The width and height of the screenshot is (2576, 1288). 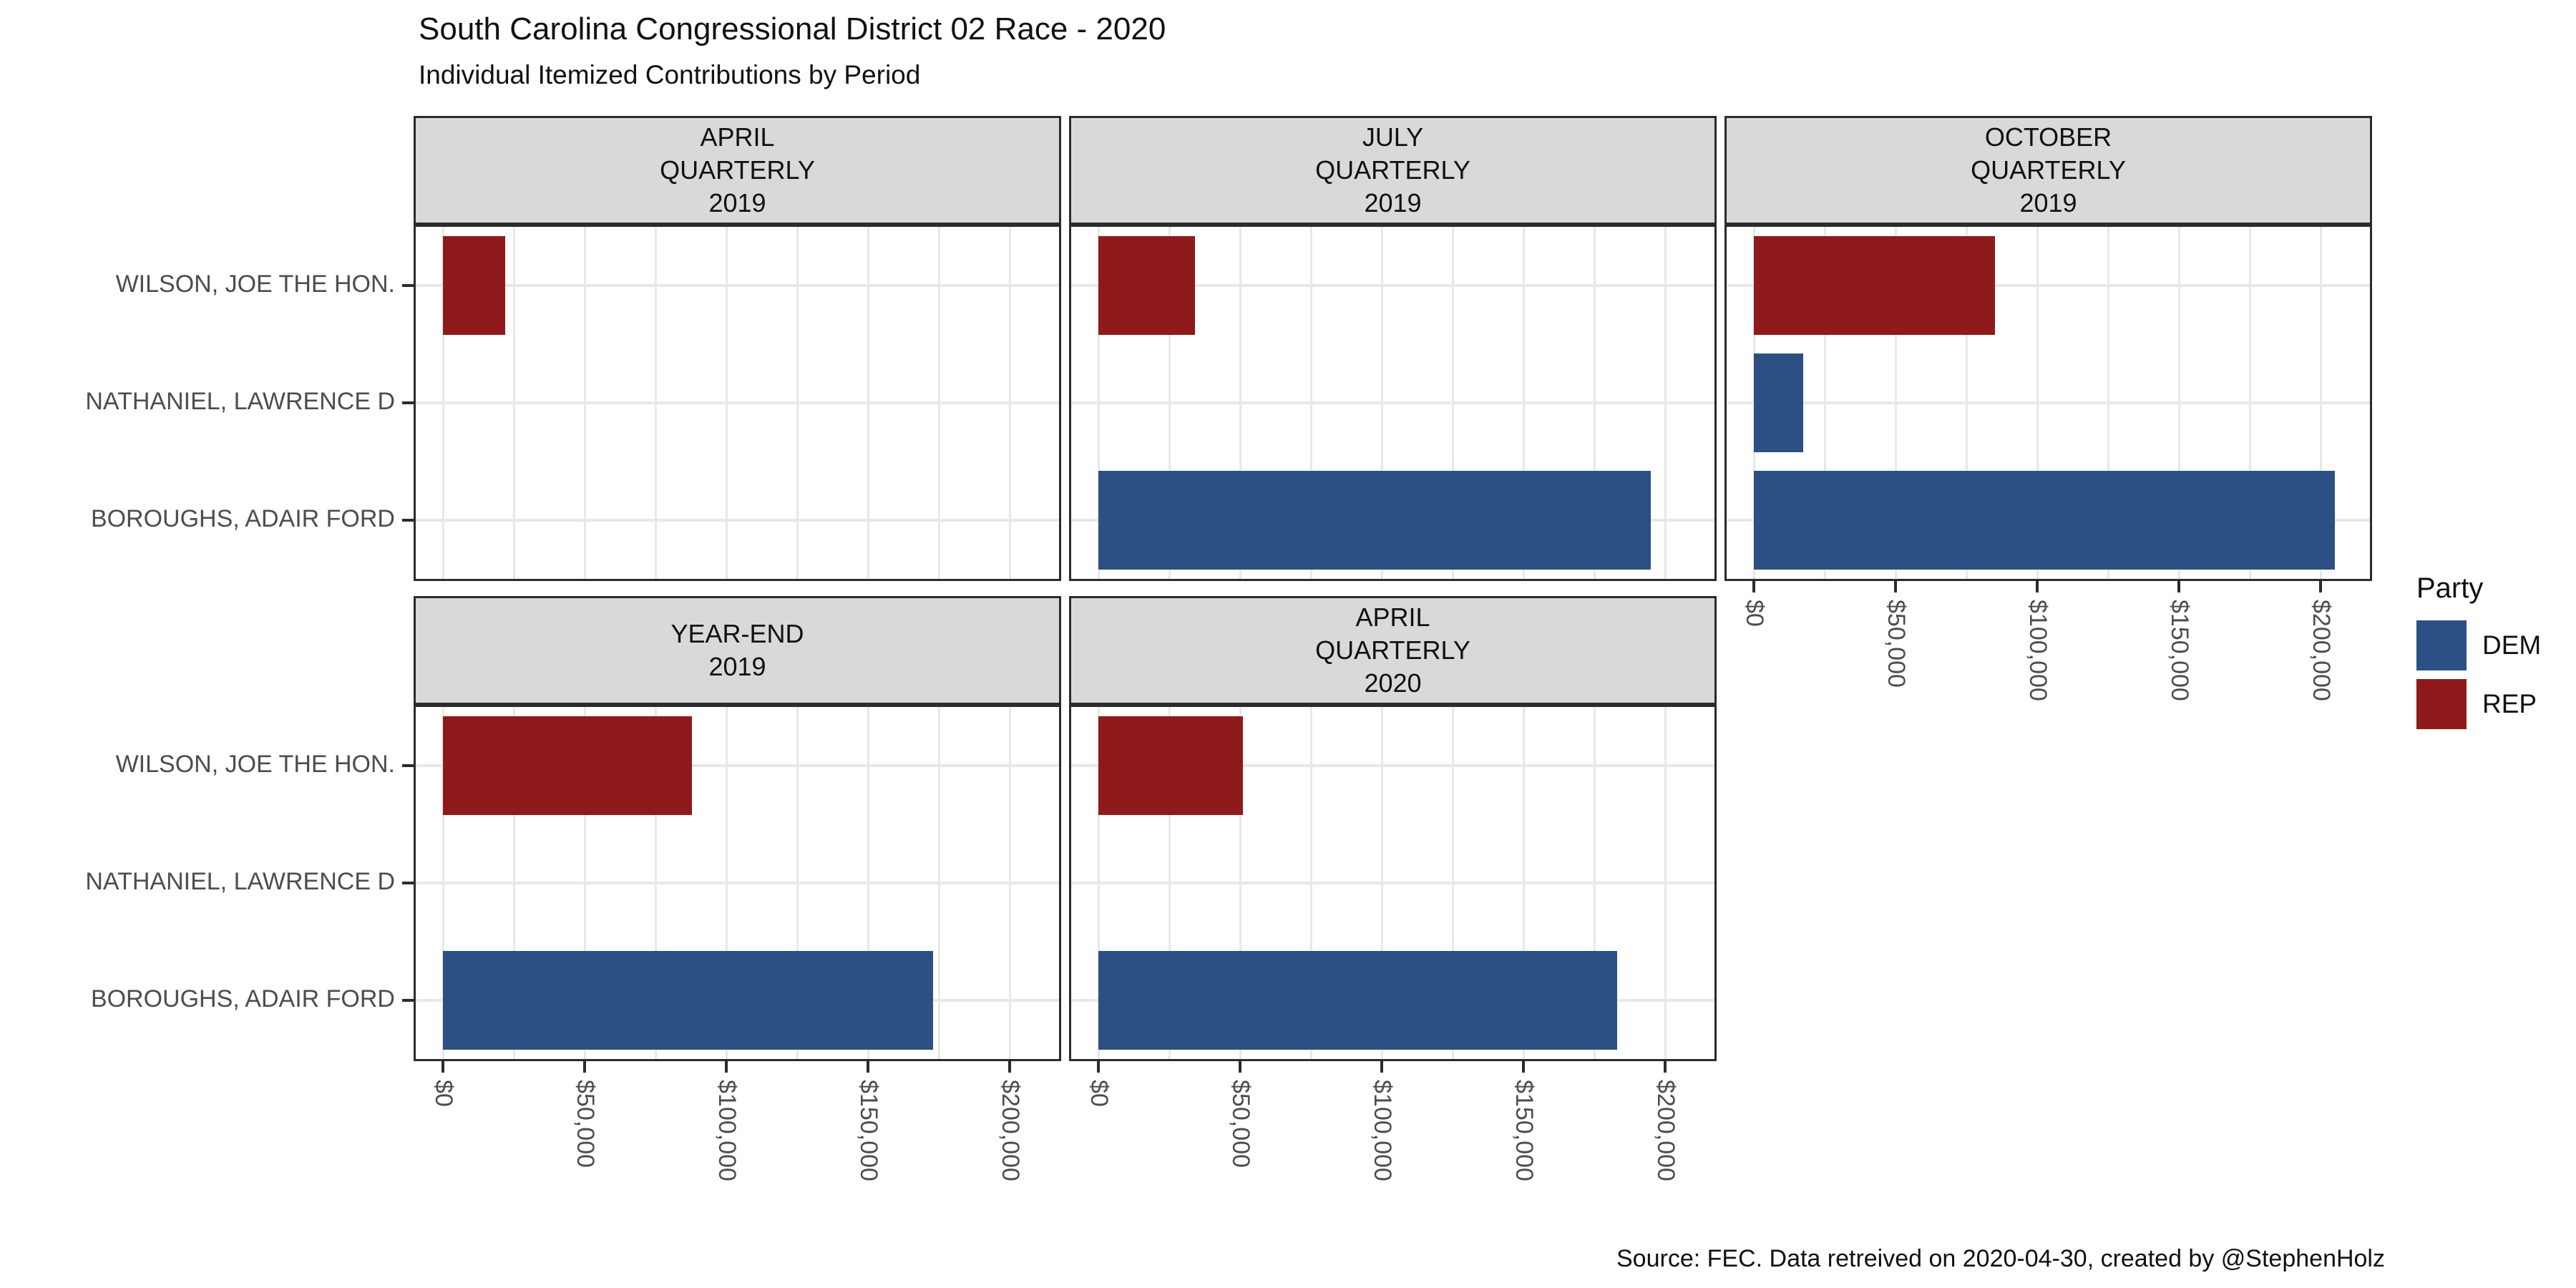 I want to click on legend-swatch-dem, so click(x=2441, y=645).